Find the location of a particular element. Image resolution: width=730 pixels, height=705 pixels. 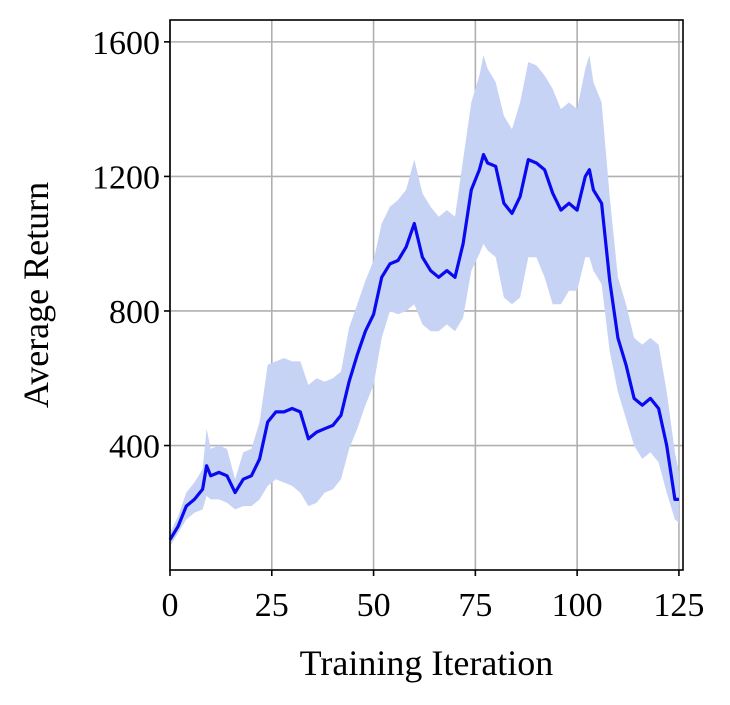

x-tick-label: 25 is located at coordinates (272, 605).